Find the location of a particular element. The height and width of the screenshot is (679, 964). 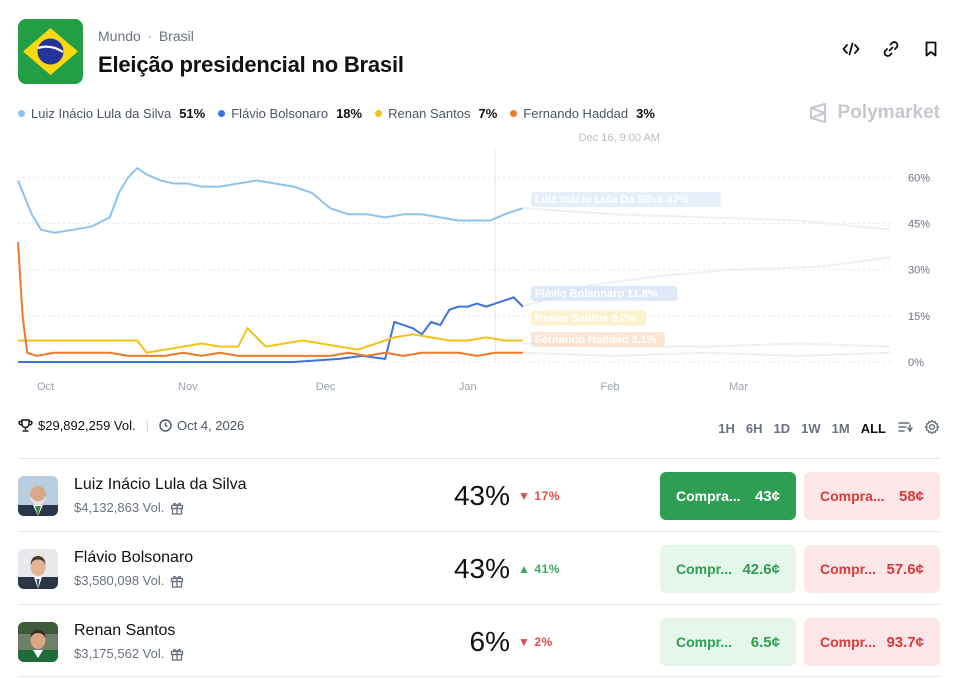

outcome-change: ▼ 17% is located at coordinates (539, 496).